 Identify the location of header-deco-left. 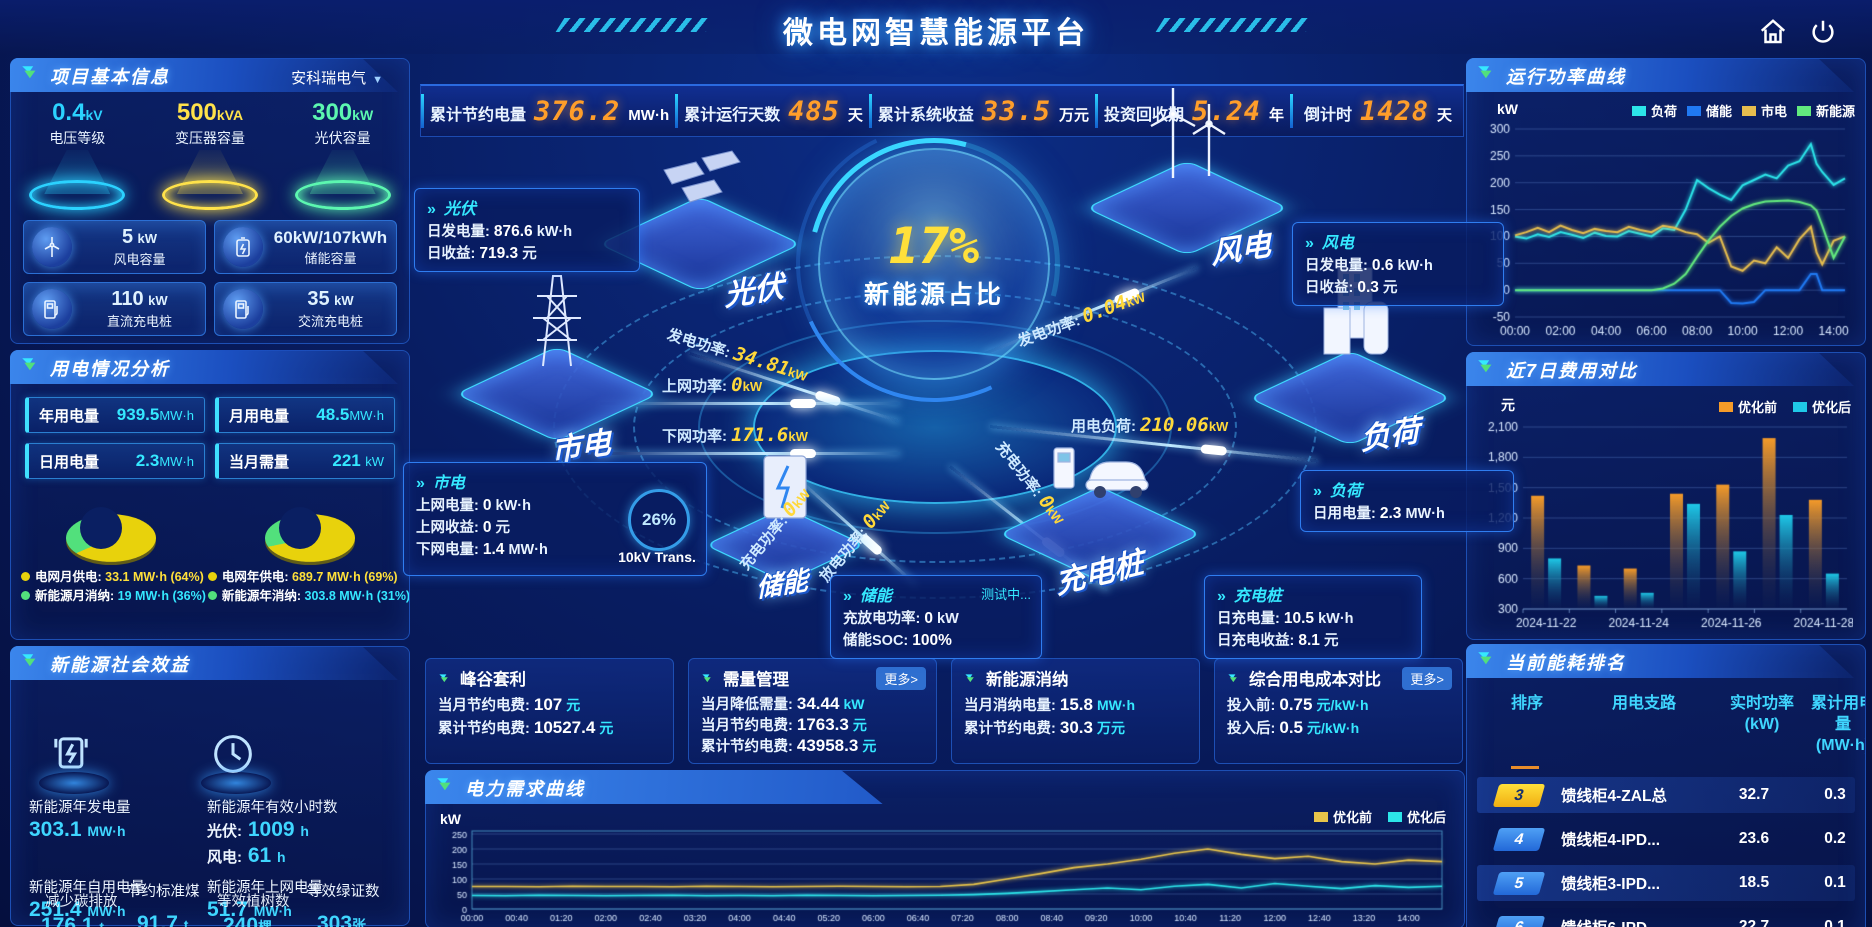
(635, 25).